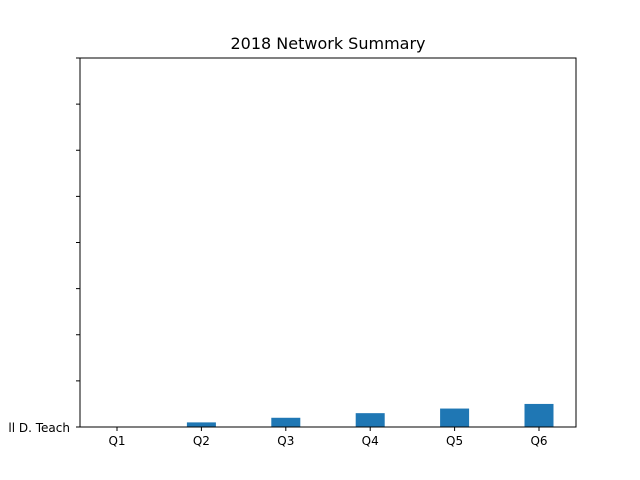 The image size is (640, 480). I want to click on x-tick-label-q2: Q2, so click(201, 441).